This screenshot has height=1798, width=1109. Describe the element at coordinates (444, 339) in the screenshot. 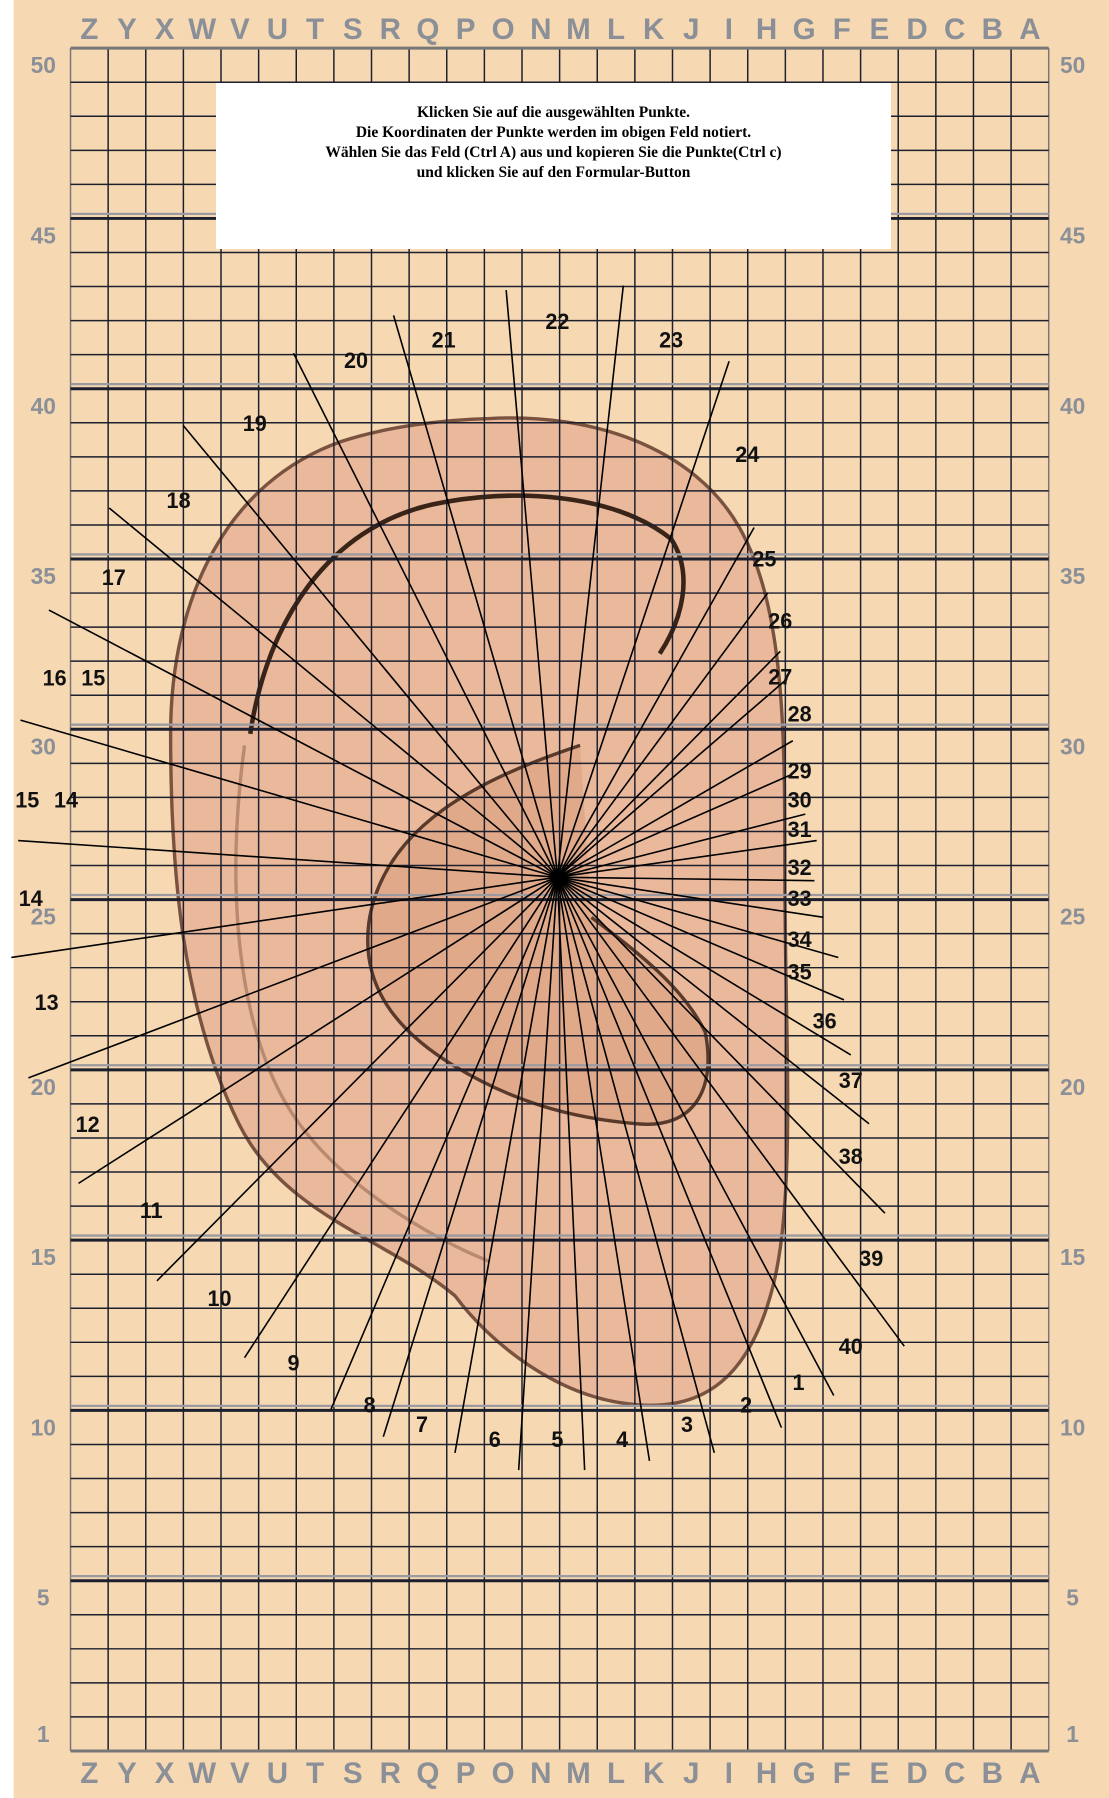

I see `point-label-21: 21` at that location.